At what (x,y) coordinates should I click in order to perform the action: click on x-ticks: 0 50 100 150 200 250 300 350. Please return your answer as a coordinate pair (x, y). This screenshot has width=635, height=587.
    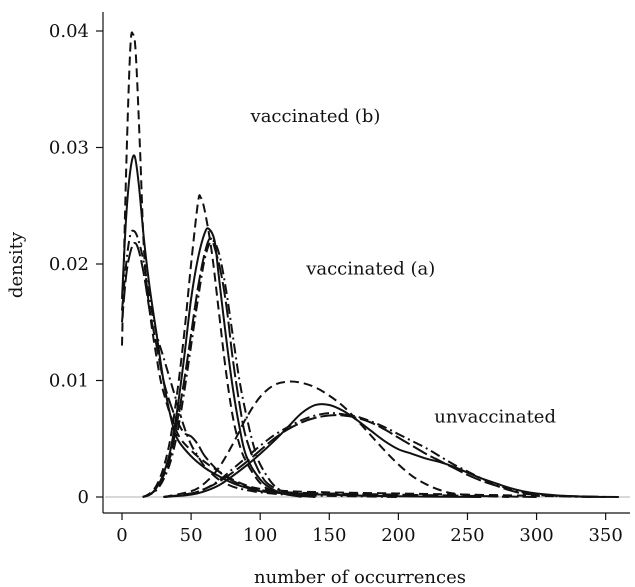
    Looking at the image, I should click on (369, 529).